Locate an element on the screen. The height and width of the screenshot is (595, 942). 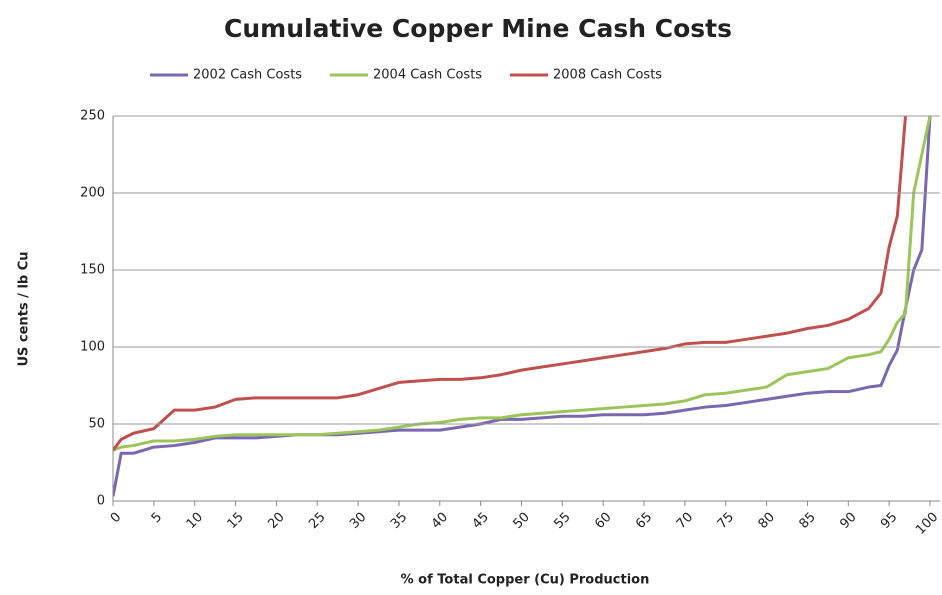
x-tick-label: 75 is located at coordinates (726, 521).